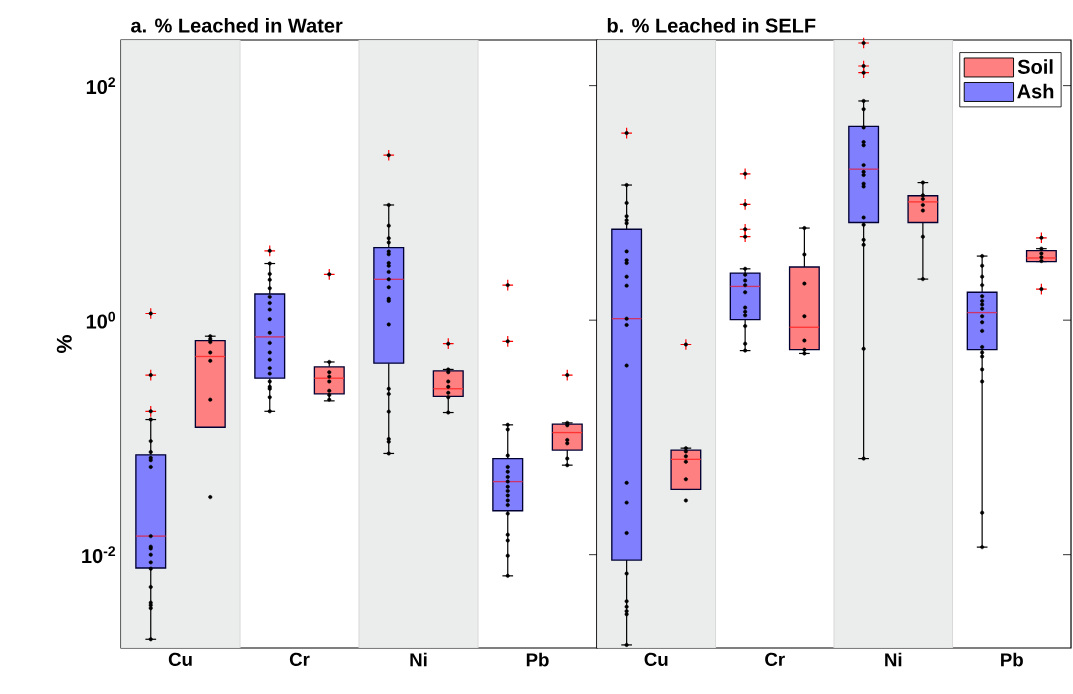 The image size is (1073, 694). What do you see at coordinates (1035, 66) in the screenshot?
I see `legend-label: Soil` at bounding box center [1035, 66].